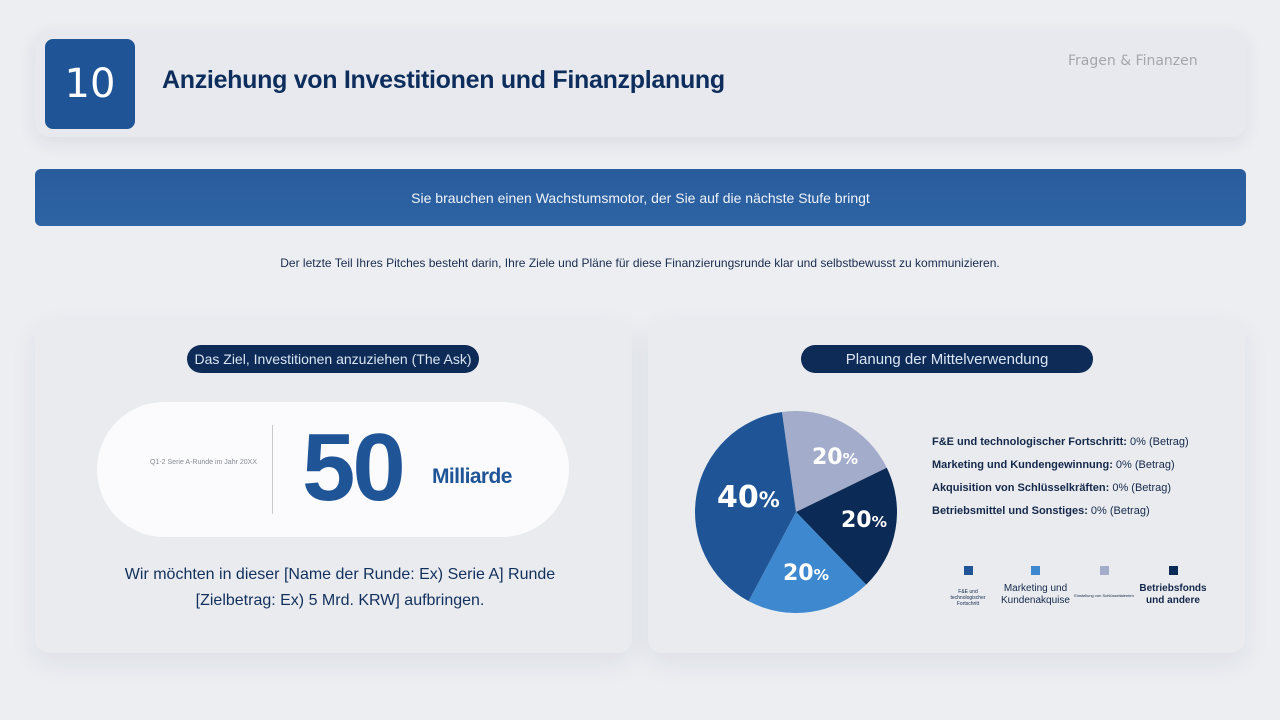  I want to click on ask-amount: 50, so click(354, 467).